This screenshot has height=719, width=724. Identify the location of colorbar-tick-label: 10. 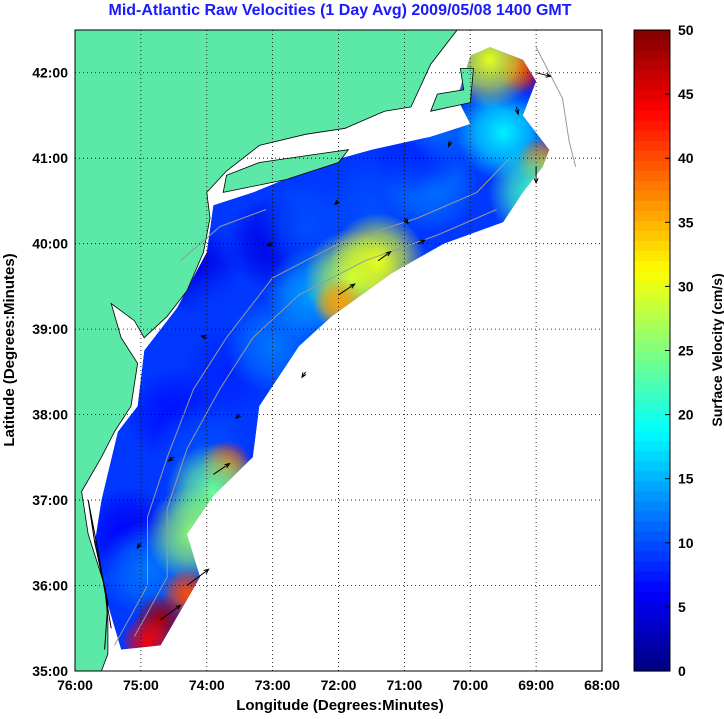
(686, 543).